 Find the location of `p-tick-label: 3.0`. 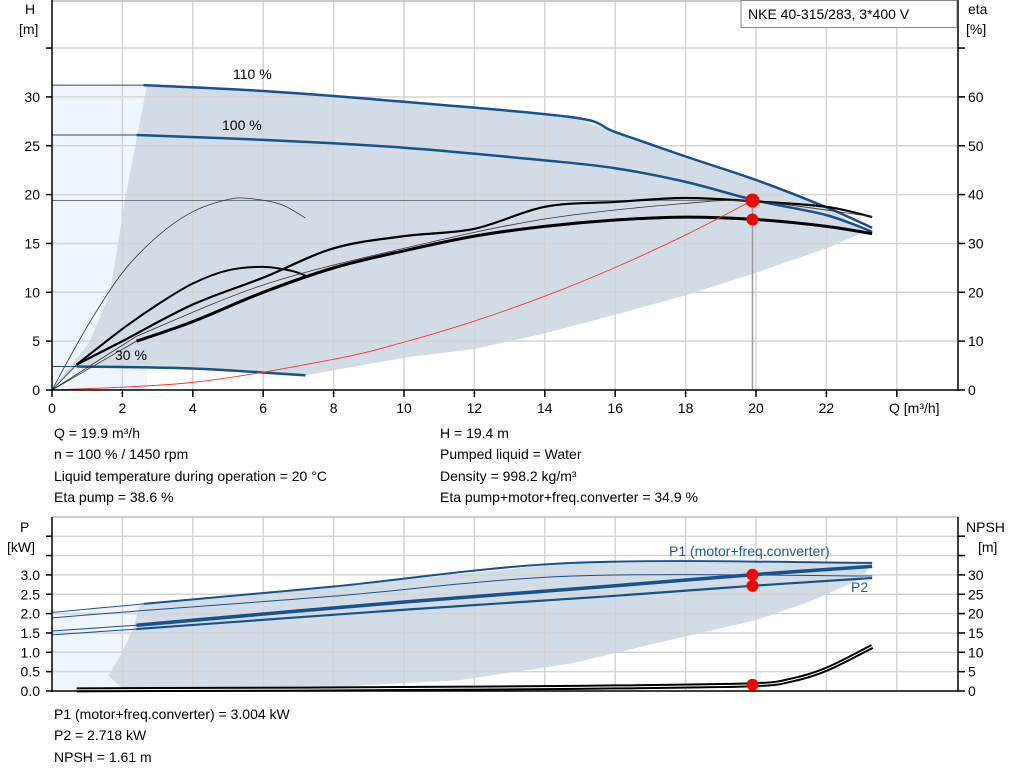

p-tick-label: 3.0 is located at coordinates (31, 575).